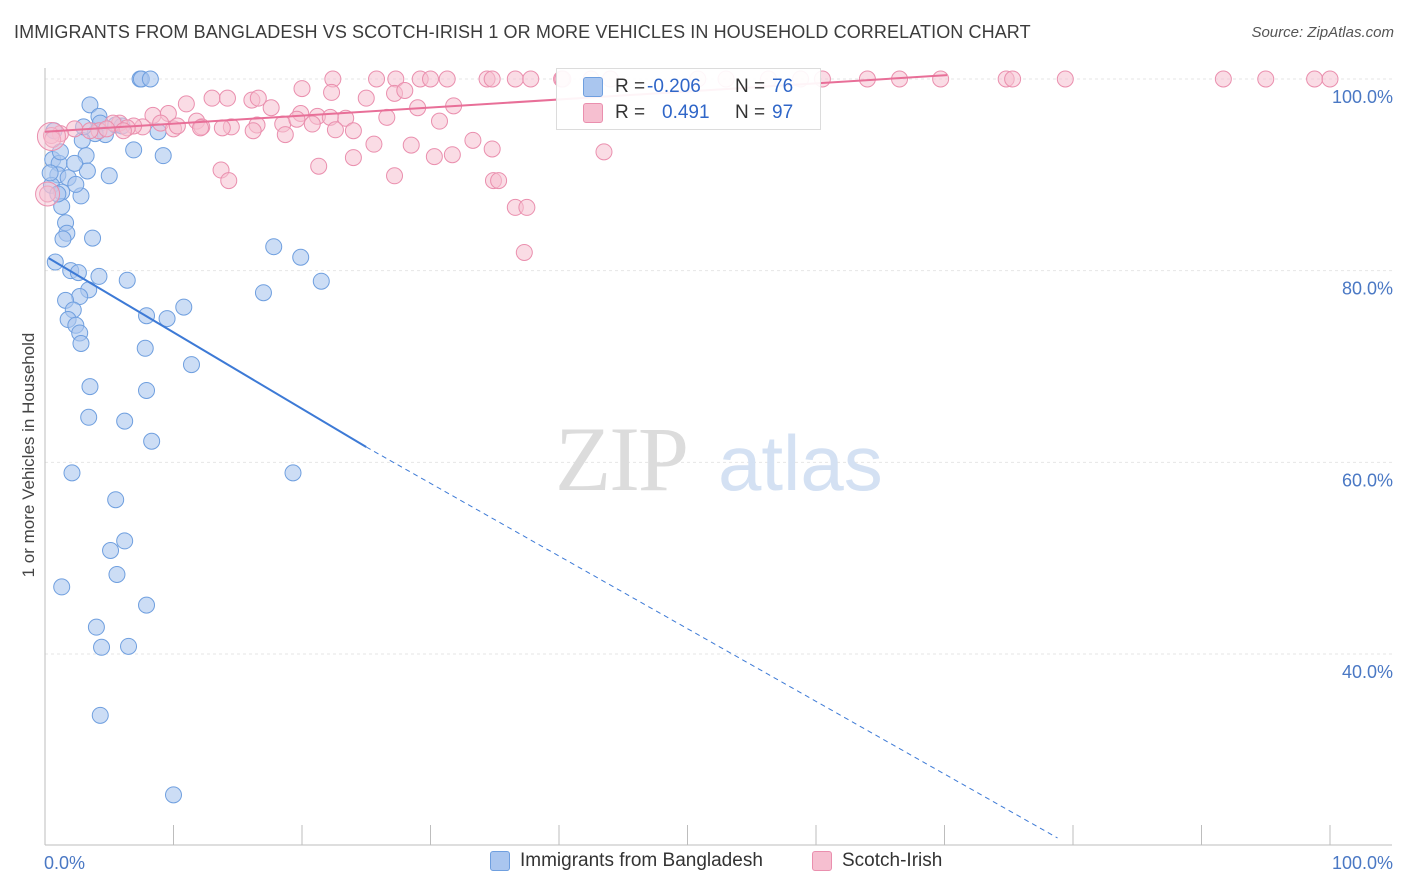 This screenshot has height=892, width=1406. What do you see at coordinates (64, 863) in the screenshot?
I see `x-tick-label-min: 0.0%` at bounding box center [64, 863].